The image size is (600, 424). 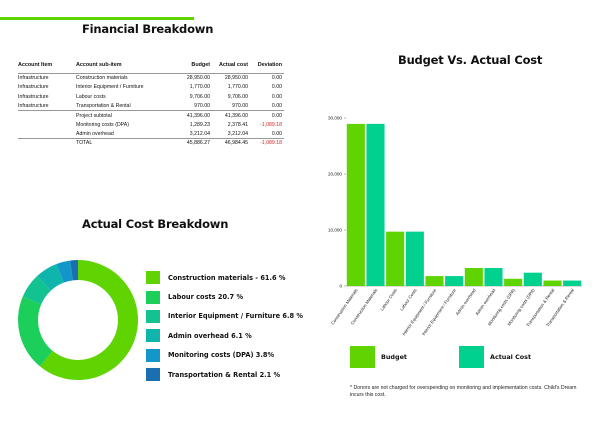 I want to click on cell-sub-item: Monitoring costs (DPA), so click(x=102, y=124).